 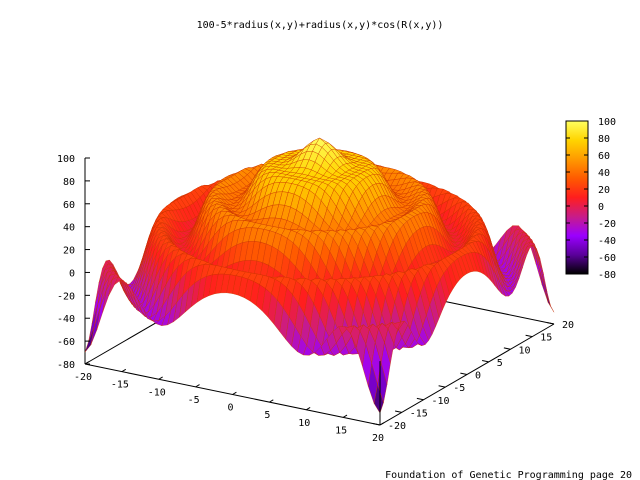 I want to click on x-tick-label: -15, so click(x=120, y=385).